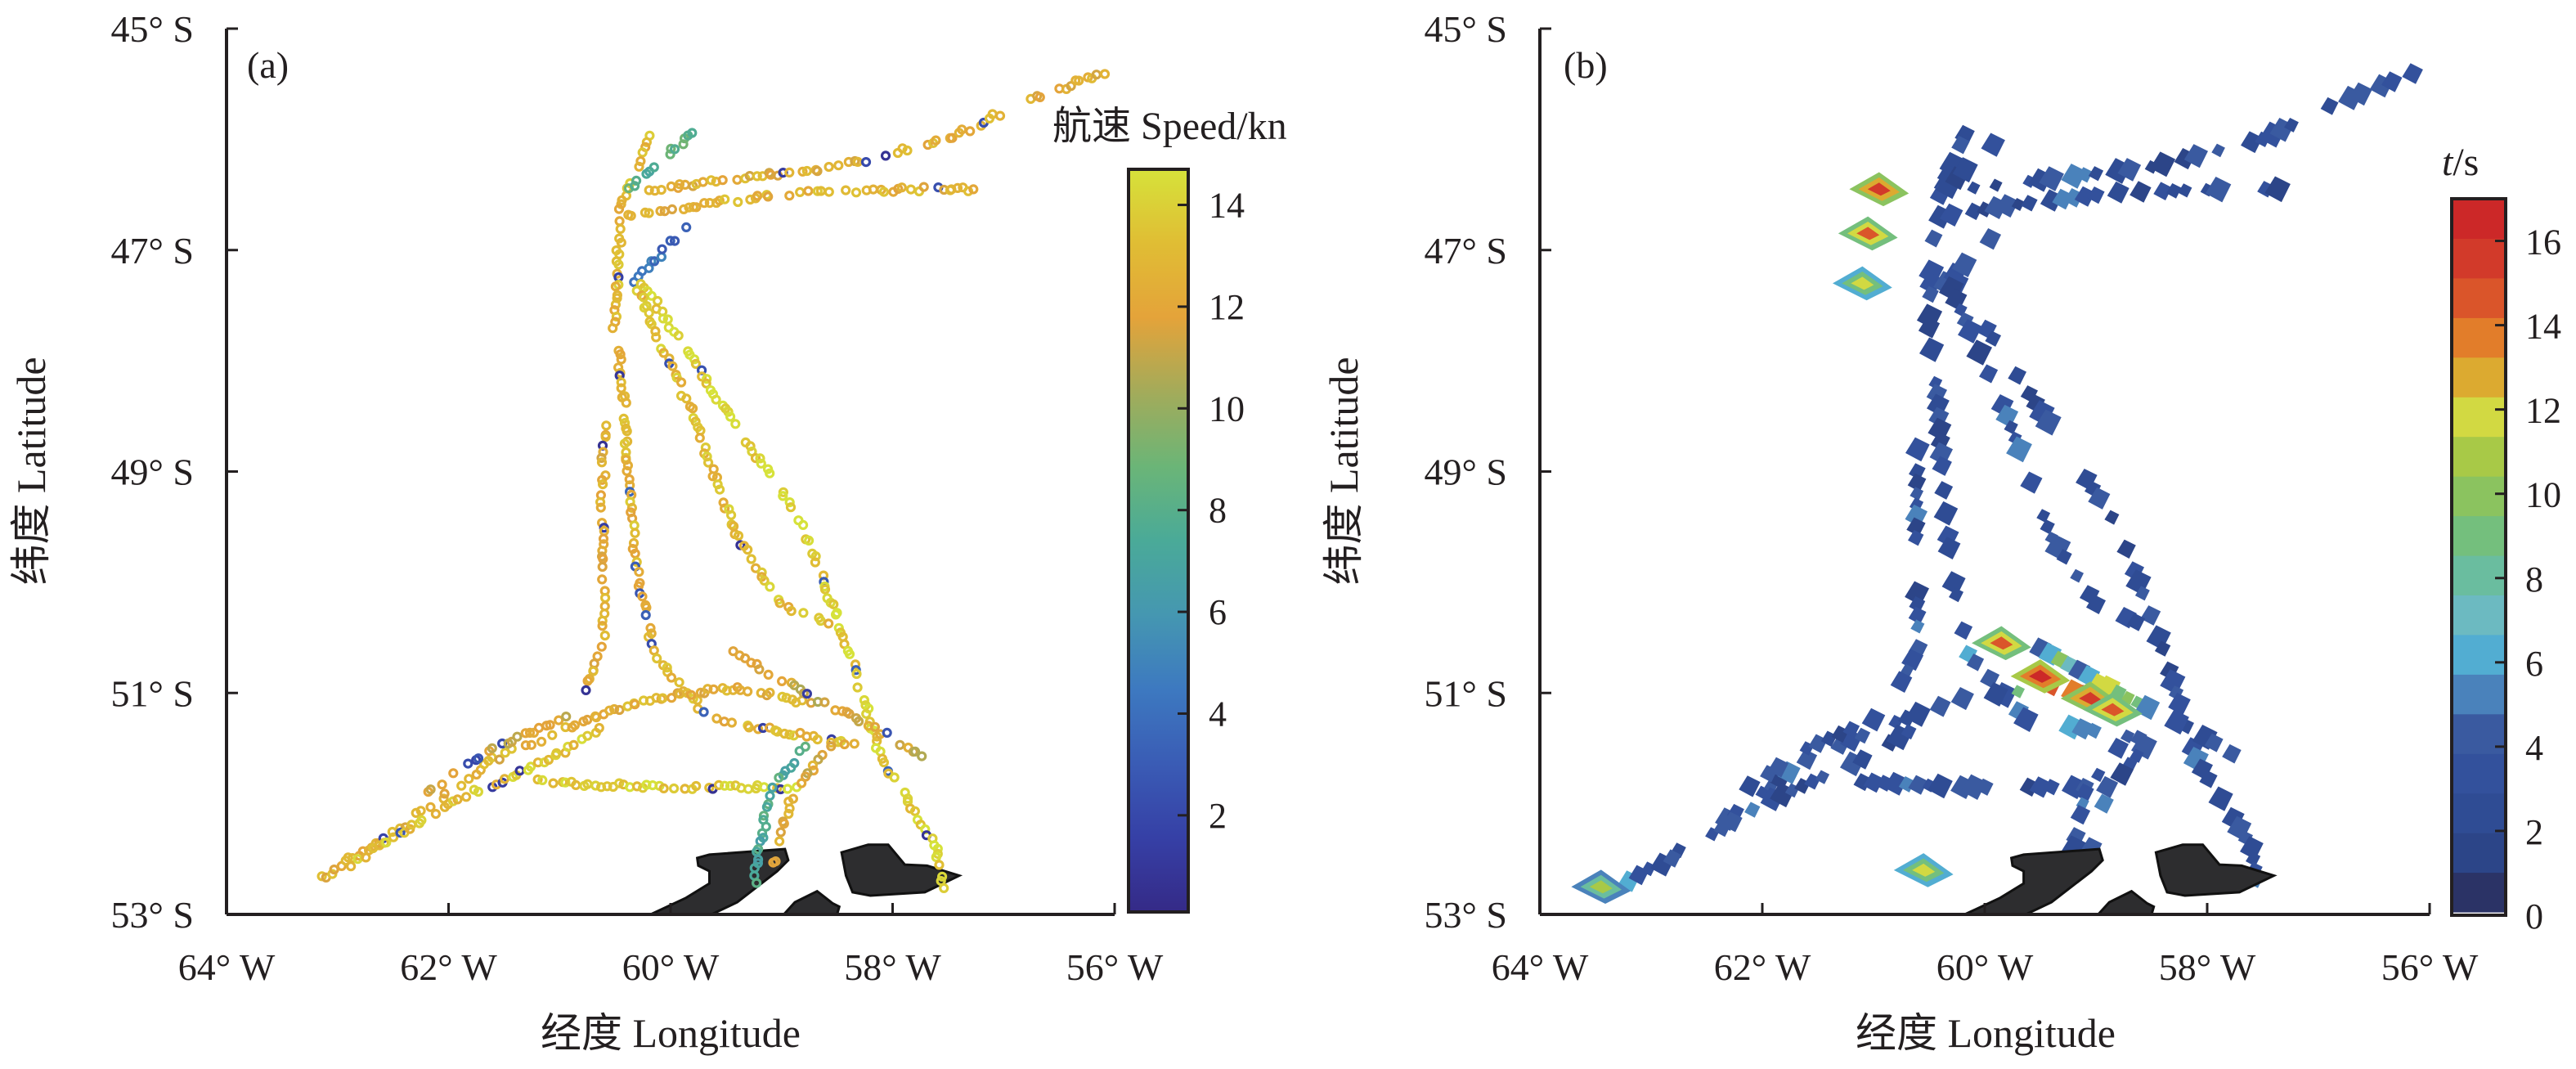 This screenshot has height=1069, width=2576. Describe the element at coordinates (1466, 915) in the screenshot. I see `y-tick-label: 53° S` at that location.